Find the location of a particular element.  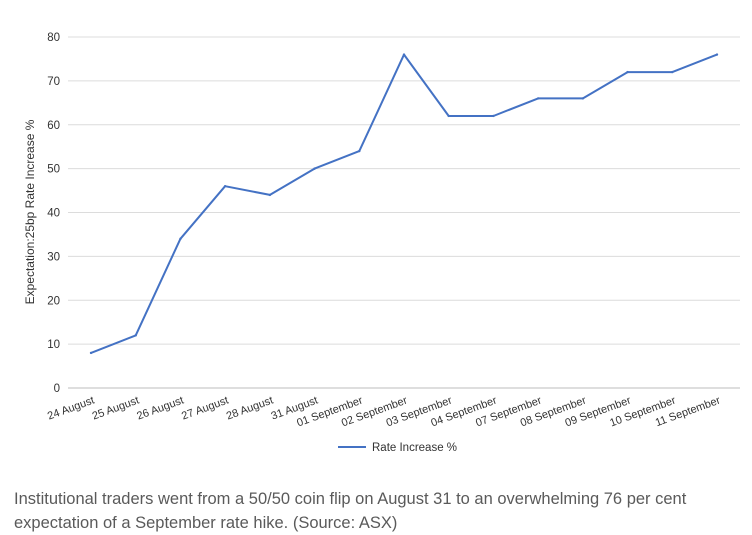

y-tick-label-70: 70 is located at coordinates (53, 82).